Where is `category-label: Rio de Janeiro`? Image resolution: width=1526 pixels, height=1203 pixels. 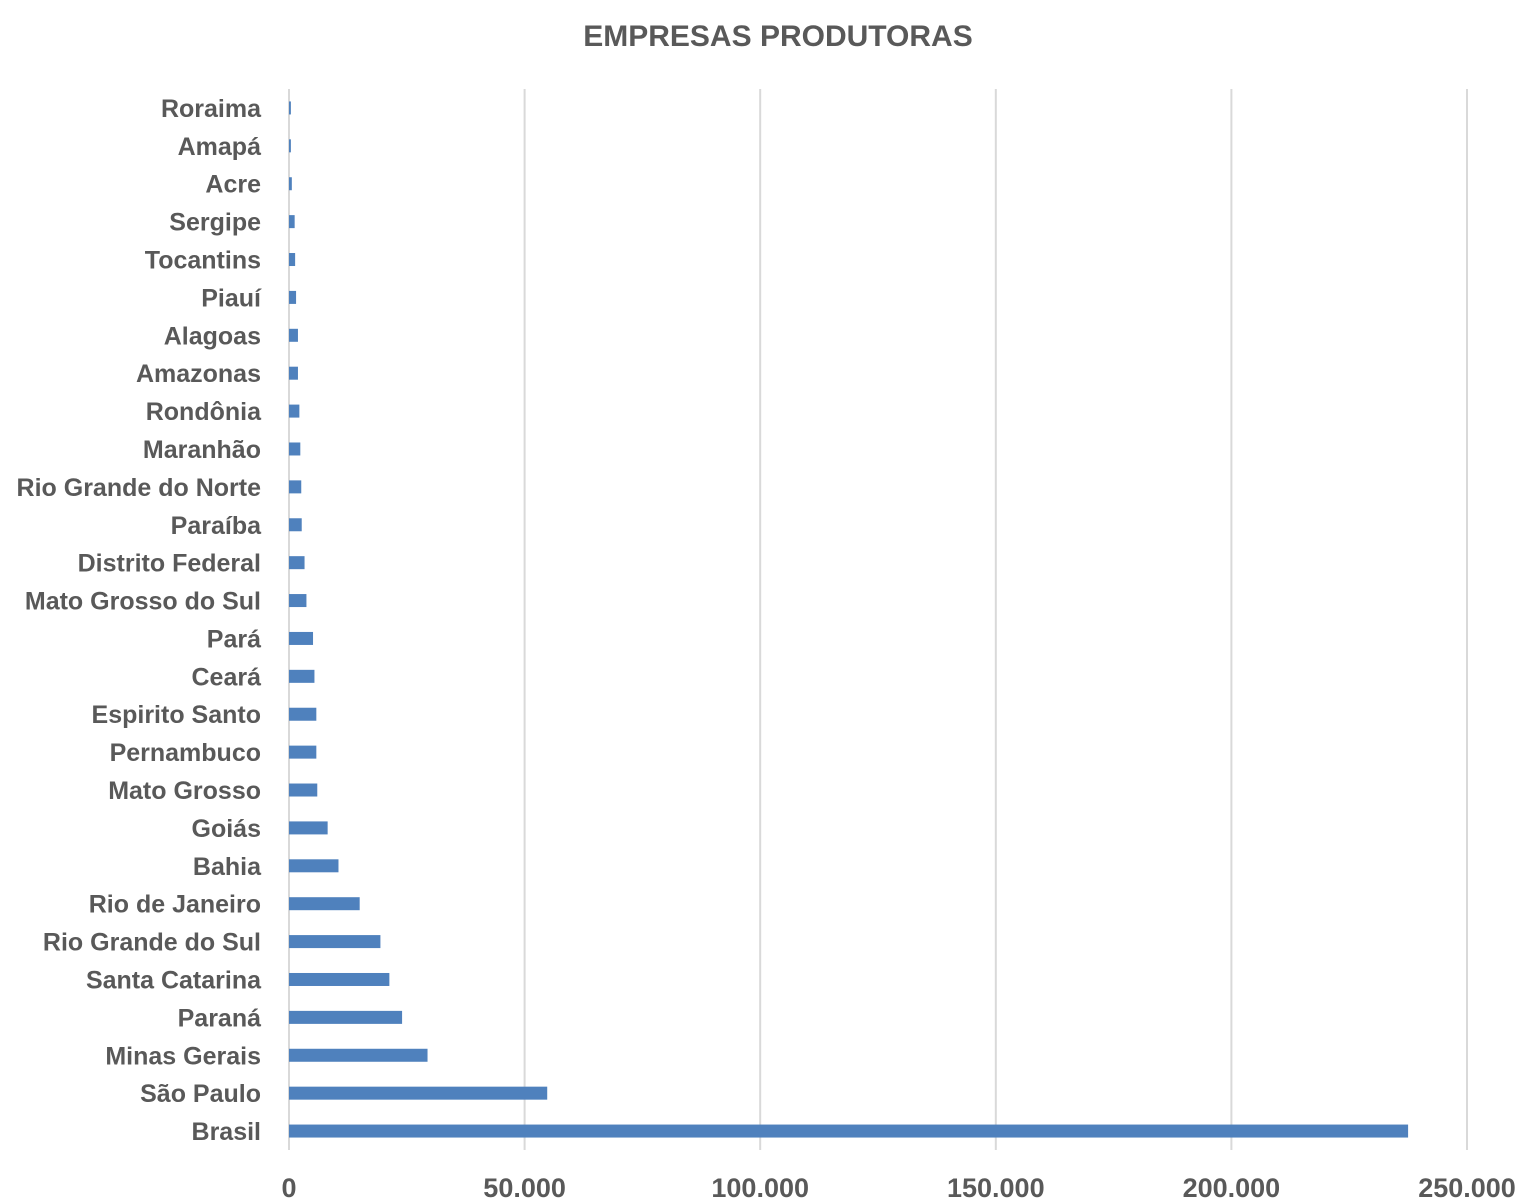
category-label: Rio de Janeiro is located at coordinates (175, 905).